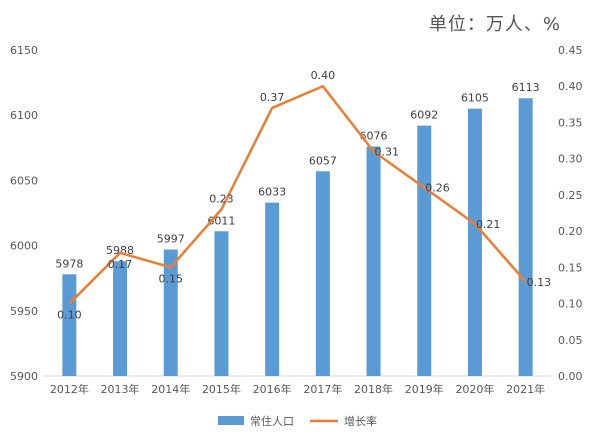  What do you see at coordinates (323, 160) in the screenshot?
I see `bar-data-label: 6057` at bounding box center [323, 160].